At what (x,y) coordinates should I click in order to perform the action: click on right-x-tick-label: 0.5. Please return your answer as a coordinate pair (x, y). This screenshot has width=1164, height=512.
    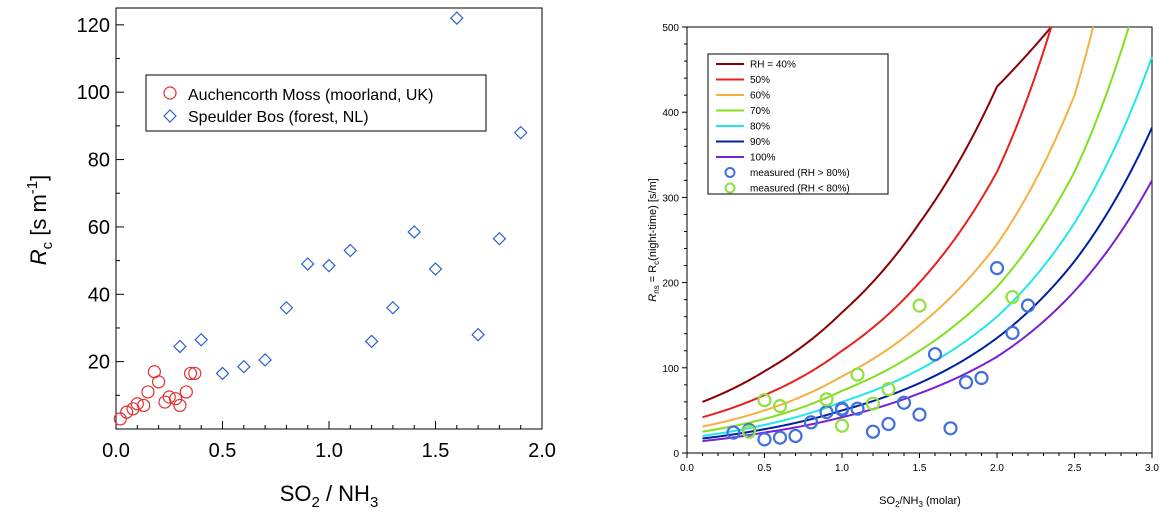
    Looking at the image, I should click on (765, 468).